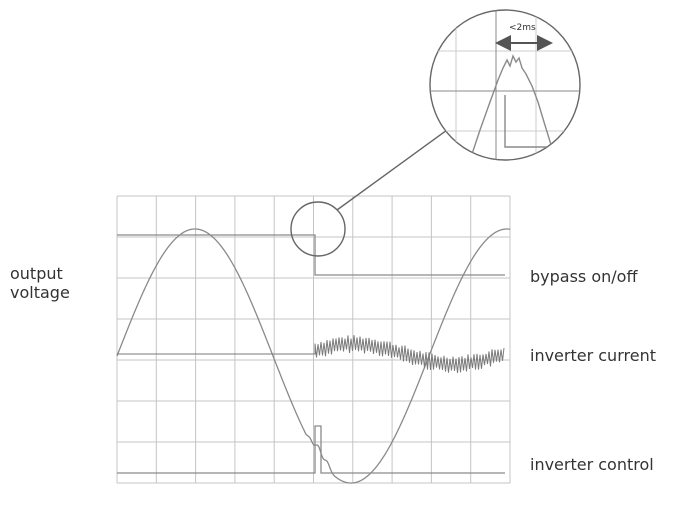 This screenshot has height=513, width=688. I want to click on output-voltage-label-line1: output, so click(36, 273).